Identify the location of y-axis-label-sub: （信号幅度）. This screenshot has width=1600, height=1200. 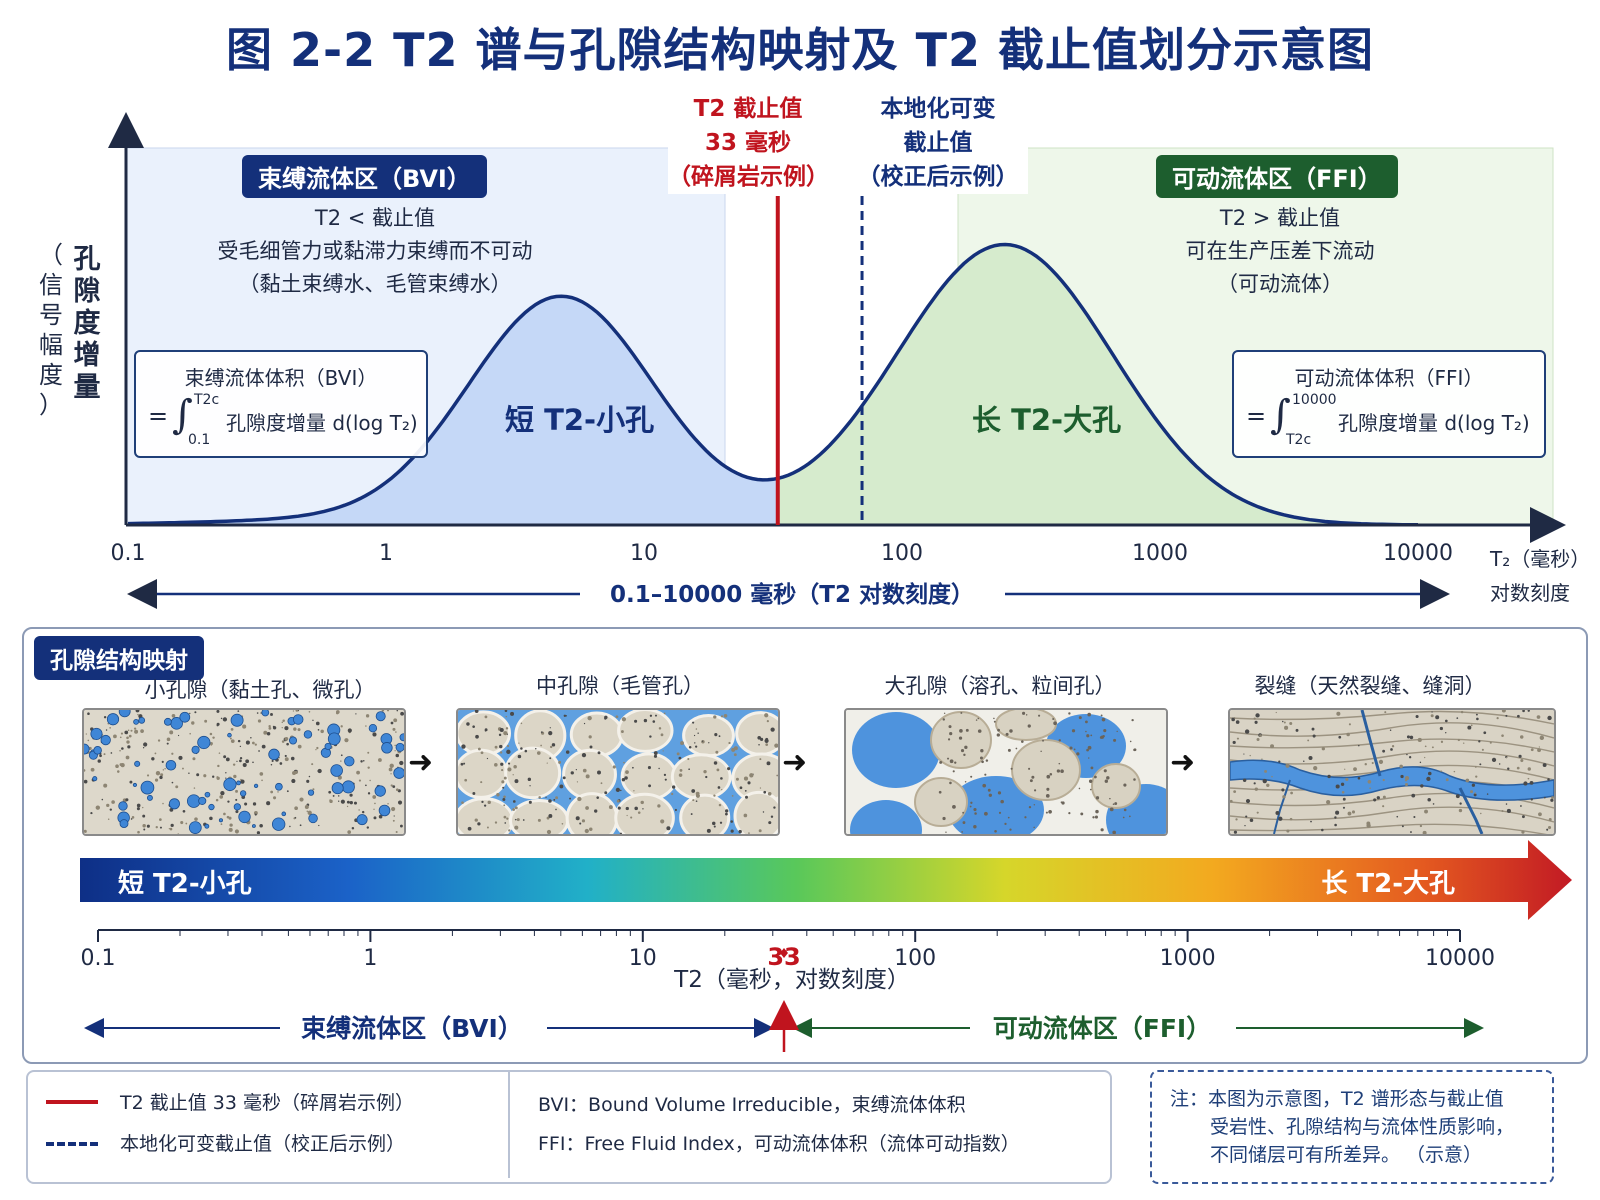
(51, 330).